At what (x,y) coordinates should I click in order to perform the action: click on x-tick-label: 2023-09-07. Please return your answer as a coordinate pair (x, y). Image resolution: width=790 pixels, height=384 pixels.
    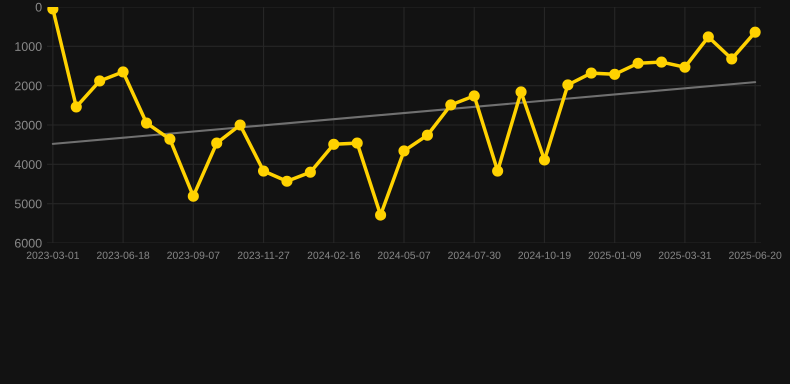
    Looking at the image, I should click on (193, 255).